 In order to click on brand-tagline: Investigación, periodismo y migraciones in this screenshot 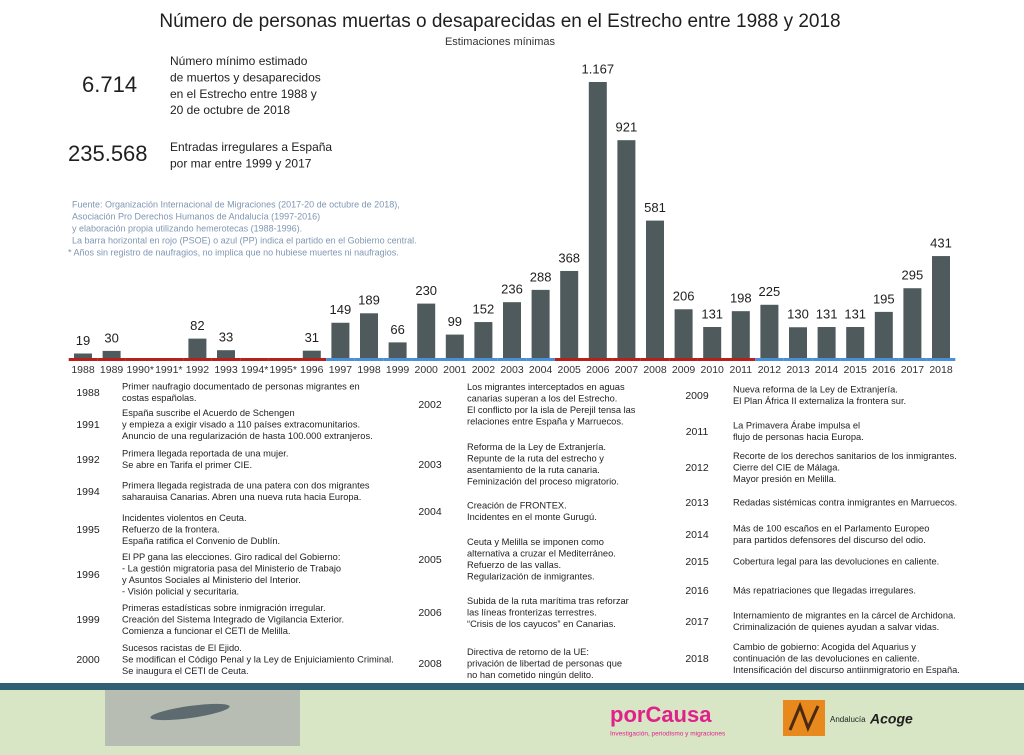, I will do `click(668, 734)`.